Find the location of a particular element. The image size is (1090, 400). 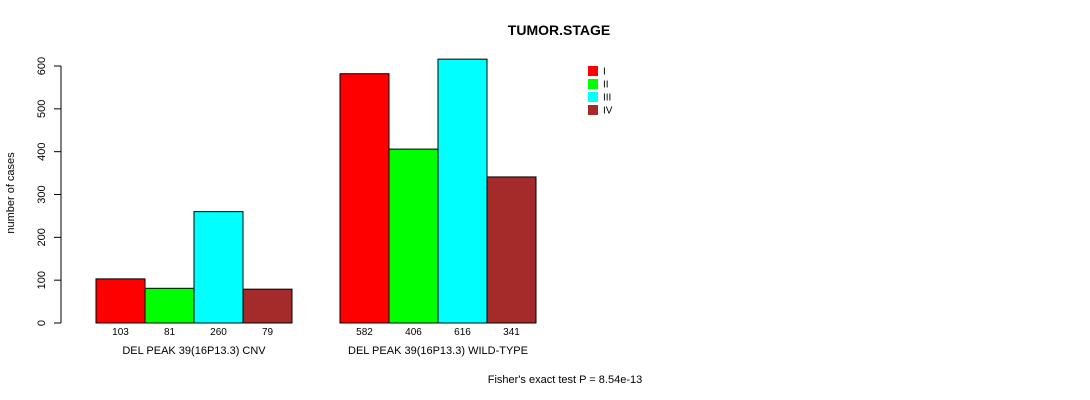

bar-0-III is located at coordinates (218, 267).